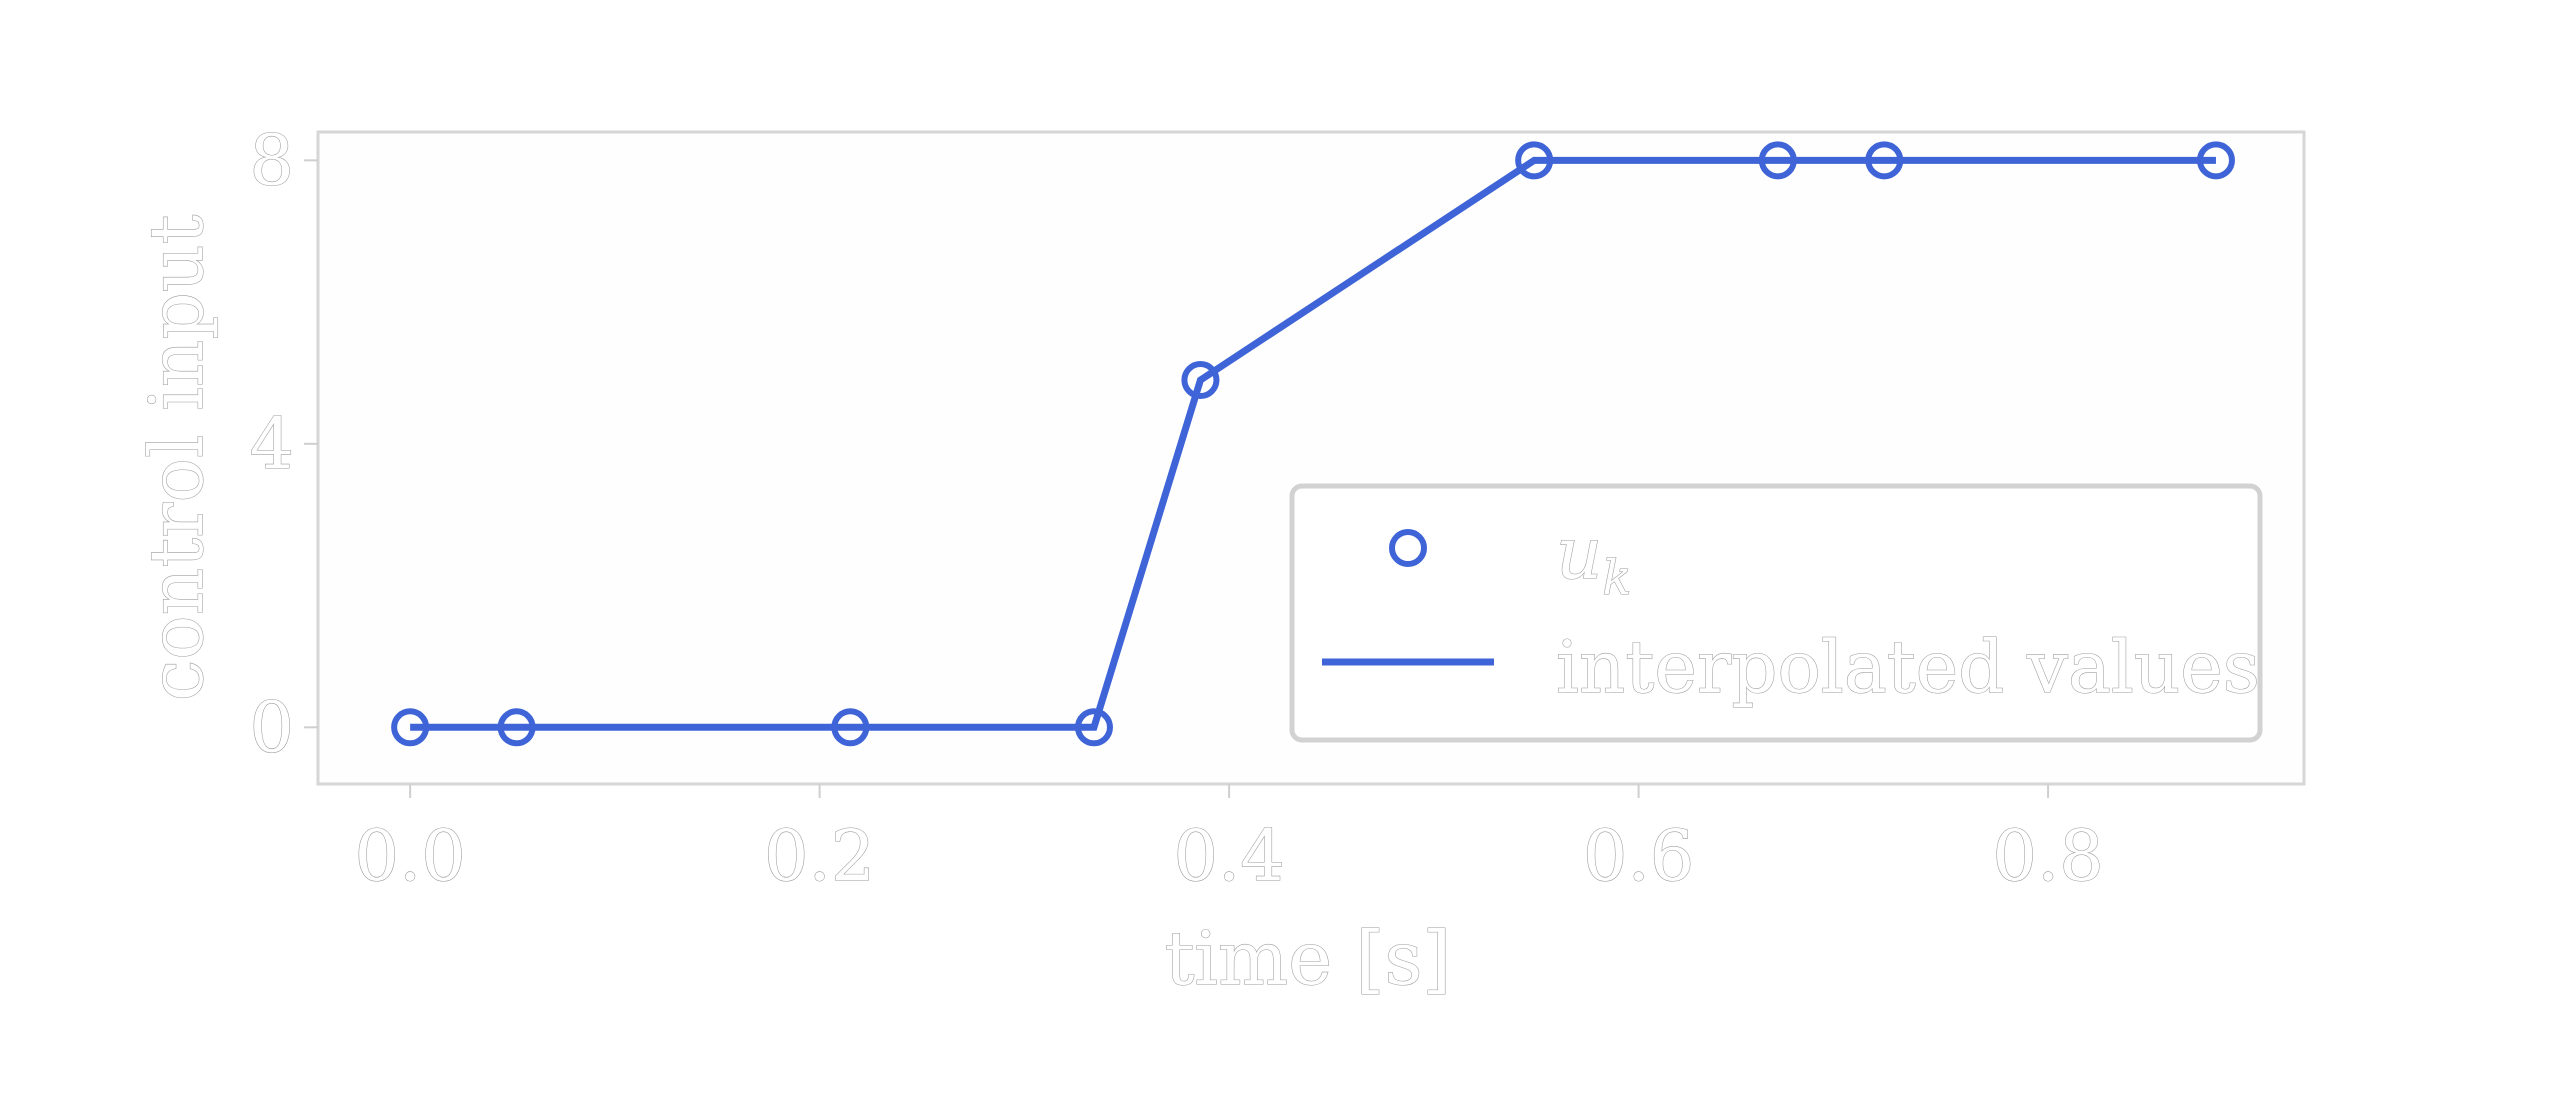 This screenshot has height=1120, width=2560. Describe the element at coordinates (271, 444) in the screenshot. I see `y-tick-label: 4` at that location.